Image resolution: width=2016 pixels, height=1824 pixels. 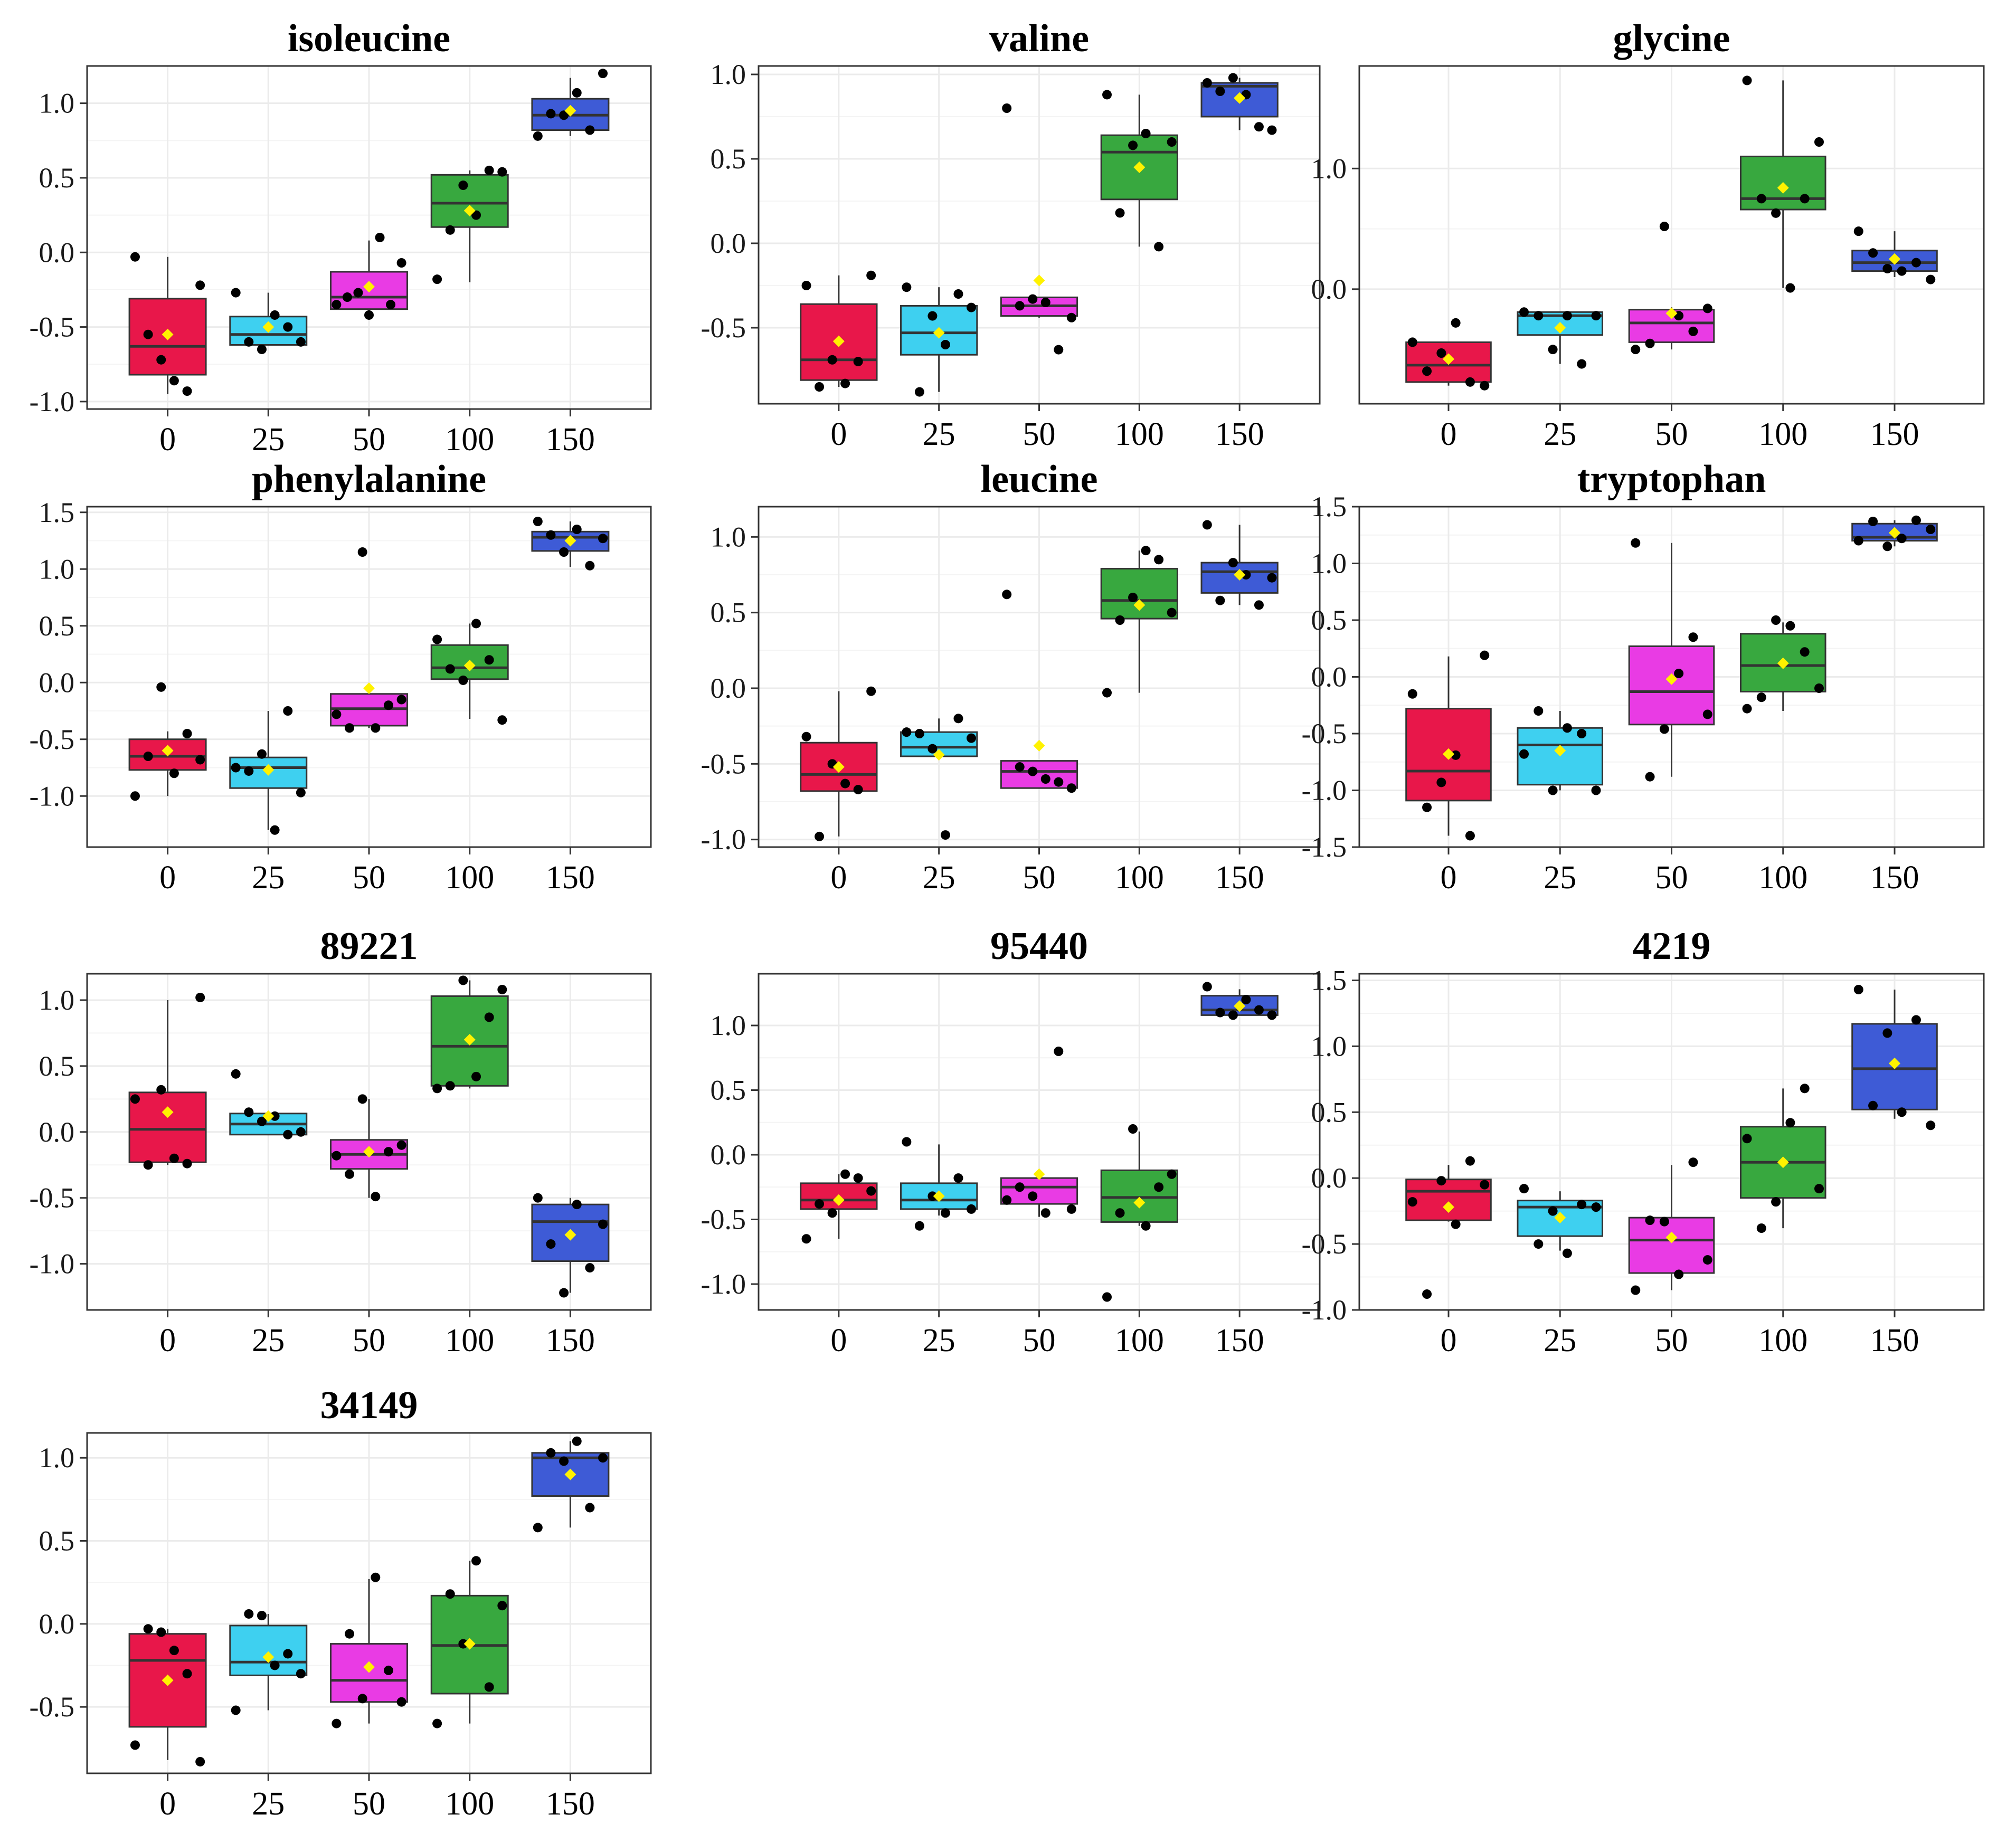 I want to click on panel-4219: 4219 -1.0 -0.5 0.0 0.5 1.0 1.5 0 25 50 100 150, so click(x=1643, y=1141).